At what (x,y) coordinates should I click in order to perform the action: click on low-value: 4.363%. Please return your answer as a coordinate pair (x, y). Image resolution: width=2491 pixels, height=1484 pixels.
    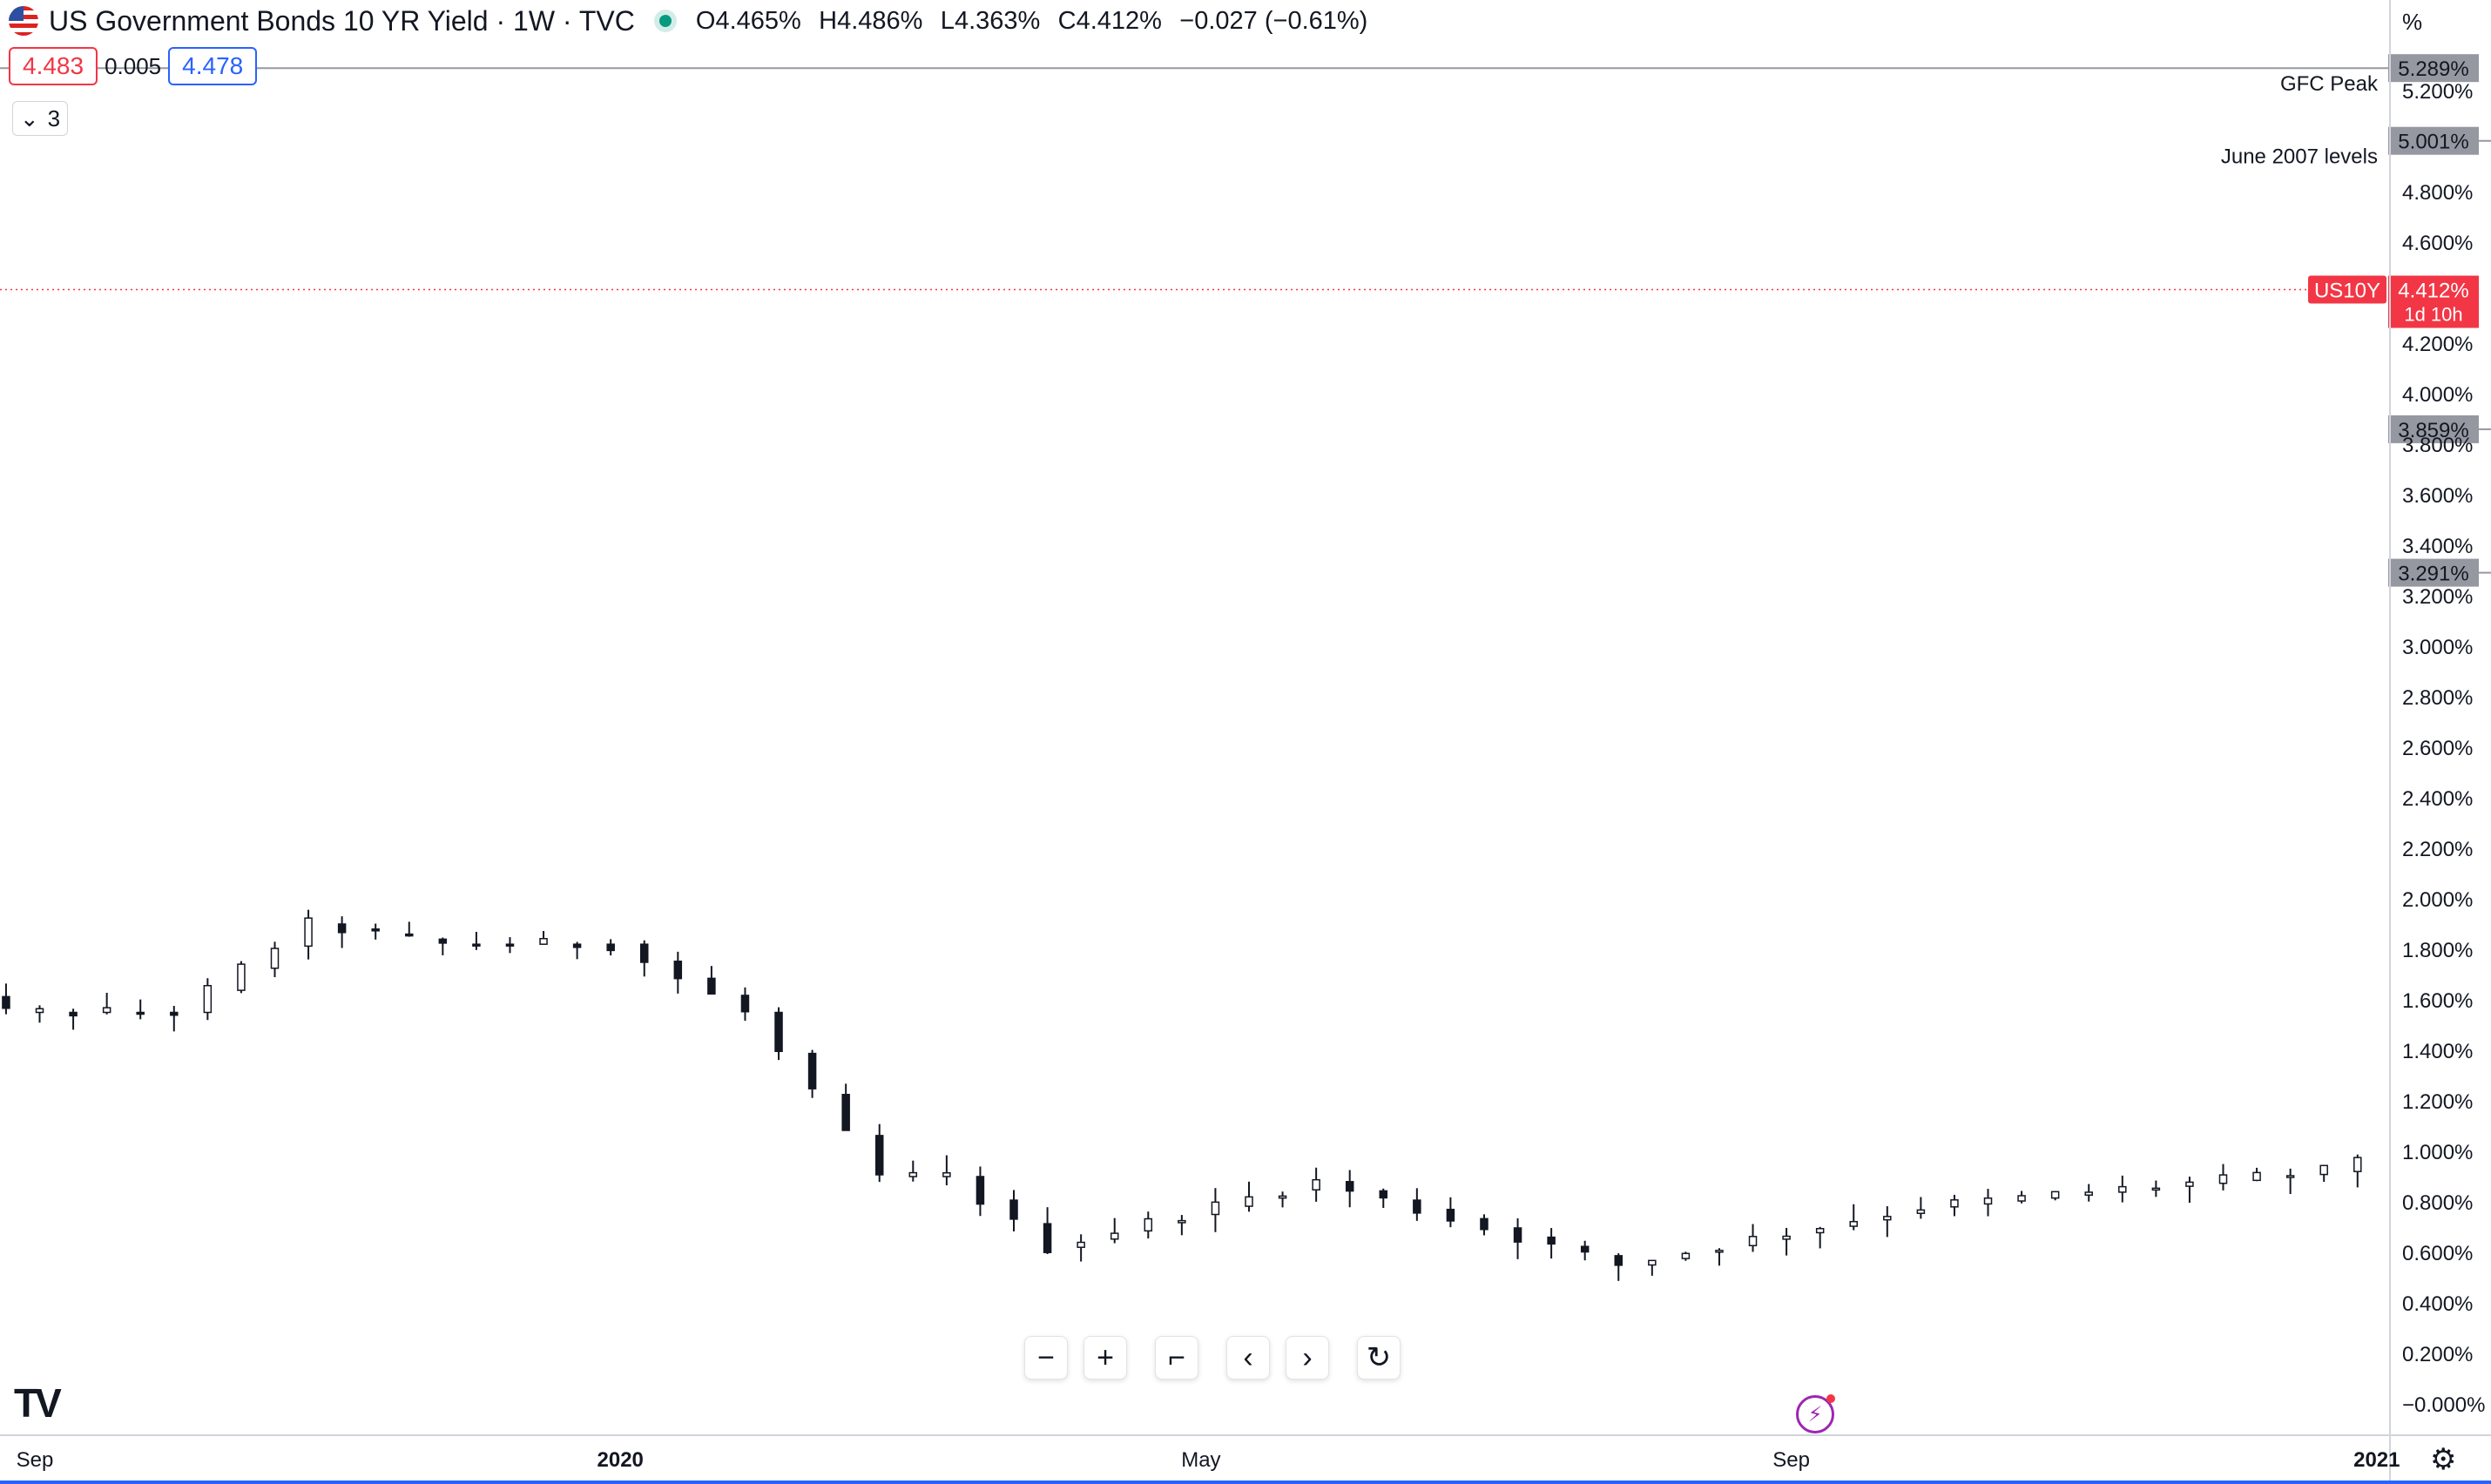
    Looking at the image, I should click on (998, 21).